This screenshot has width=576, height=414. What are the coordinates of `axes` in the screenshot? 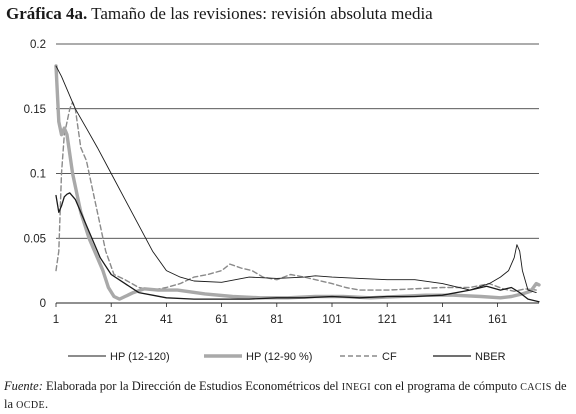 It's located at (297, 304).